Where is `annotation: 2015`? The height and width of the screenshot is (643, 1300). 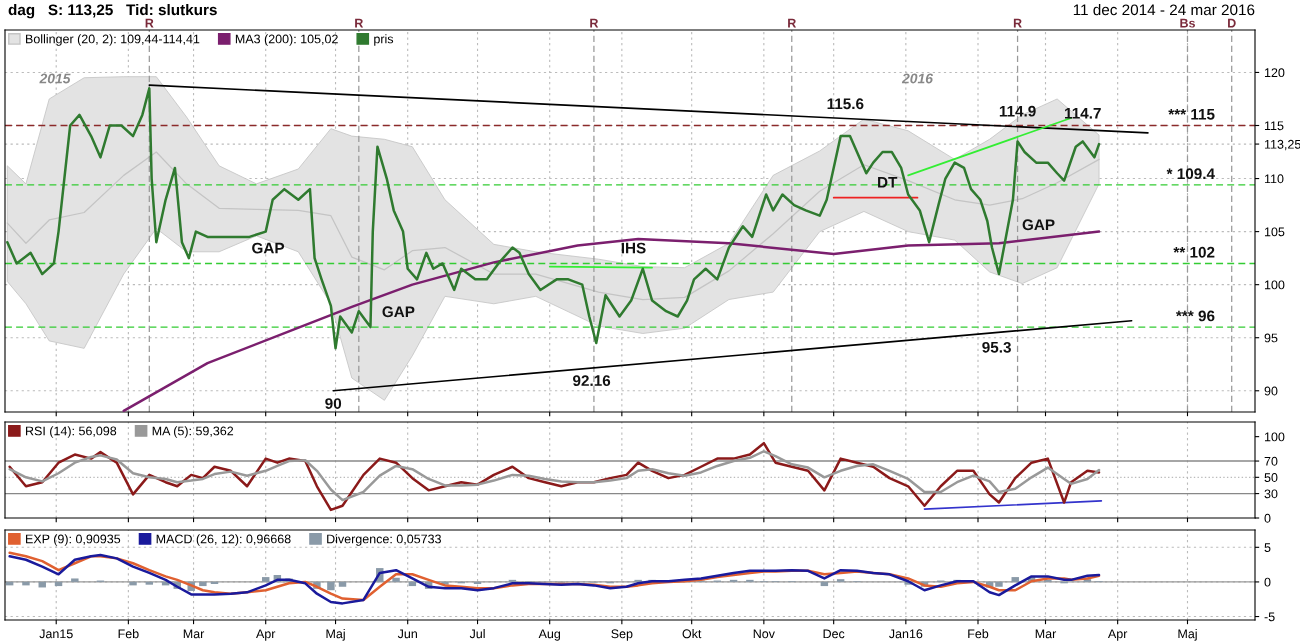 annotation: 2015 is located at coordinates (55, 78).